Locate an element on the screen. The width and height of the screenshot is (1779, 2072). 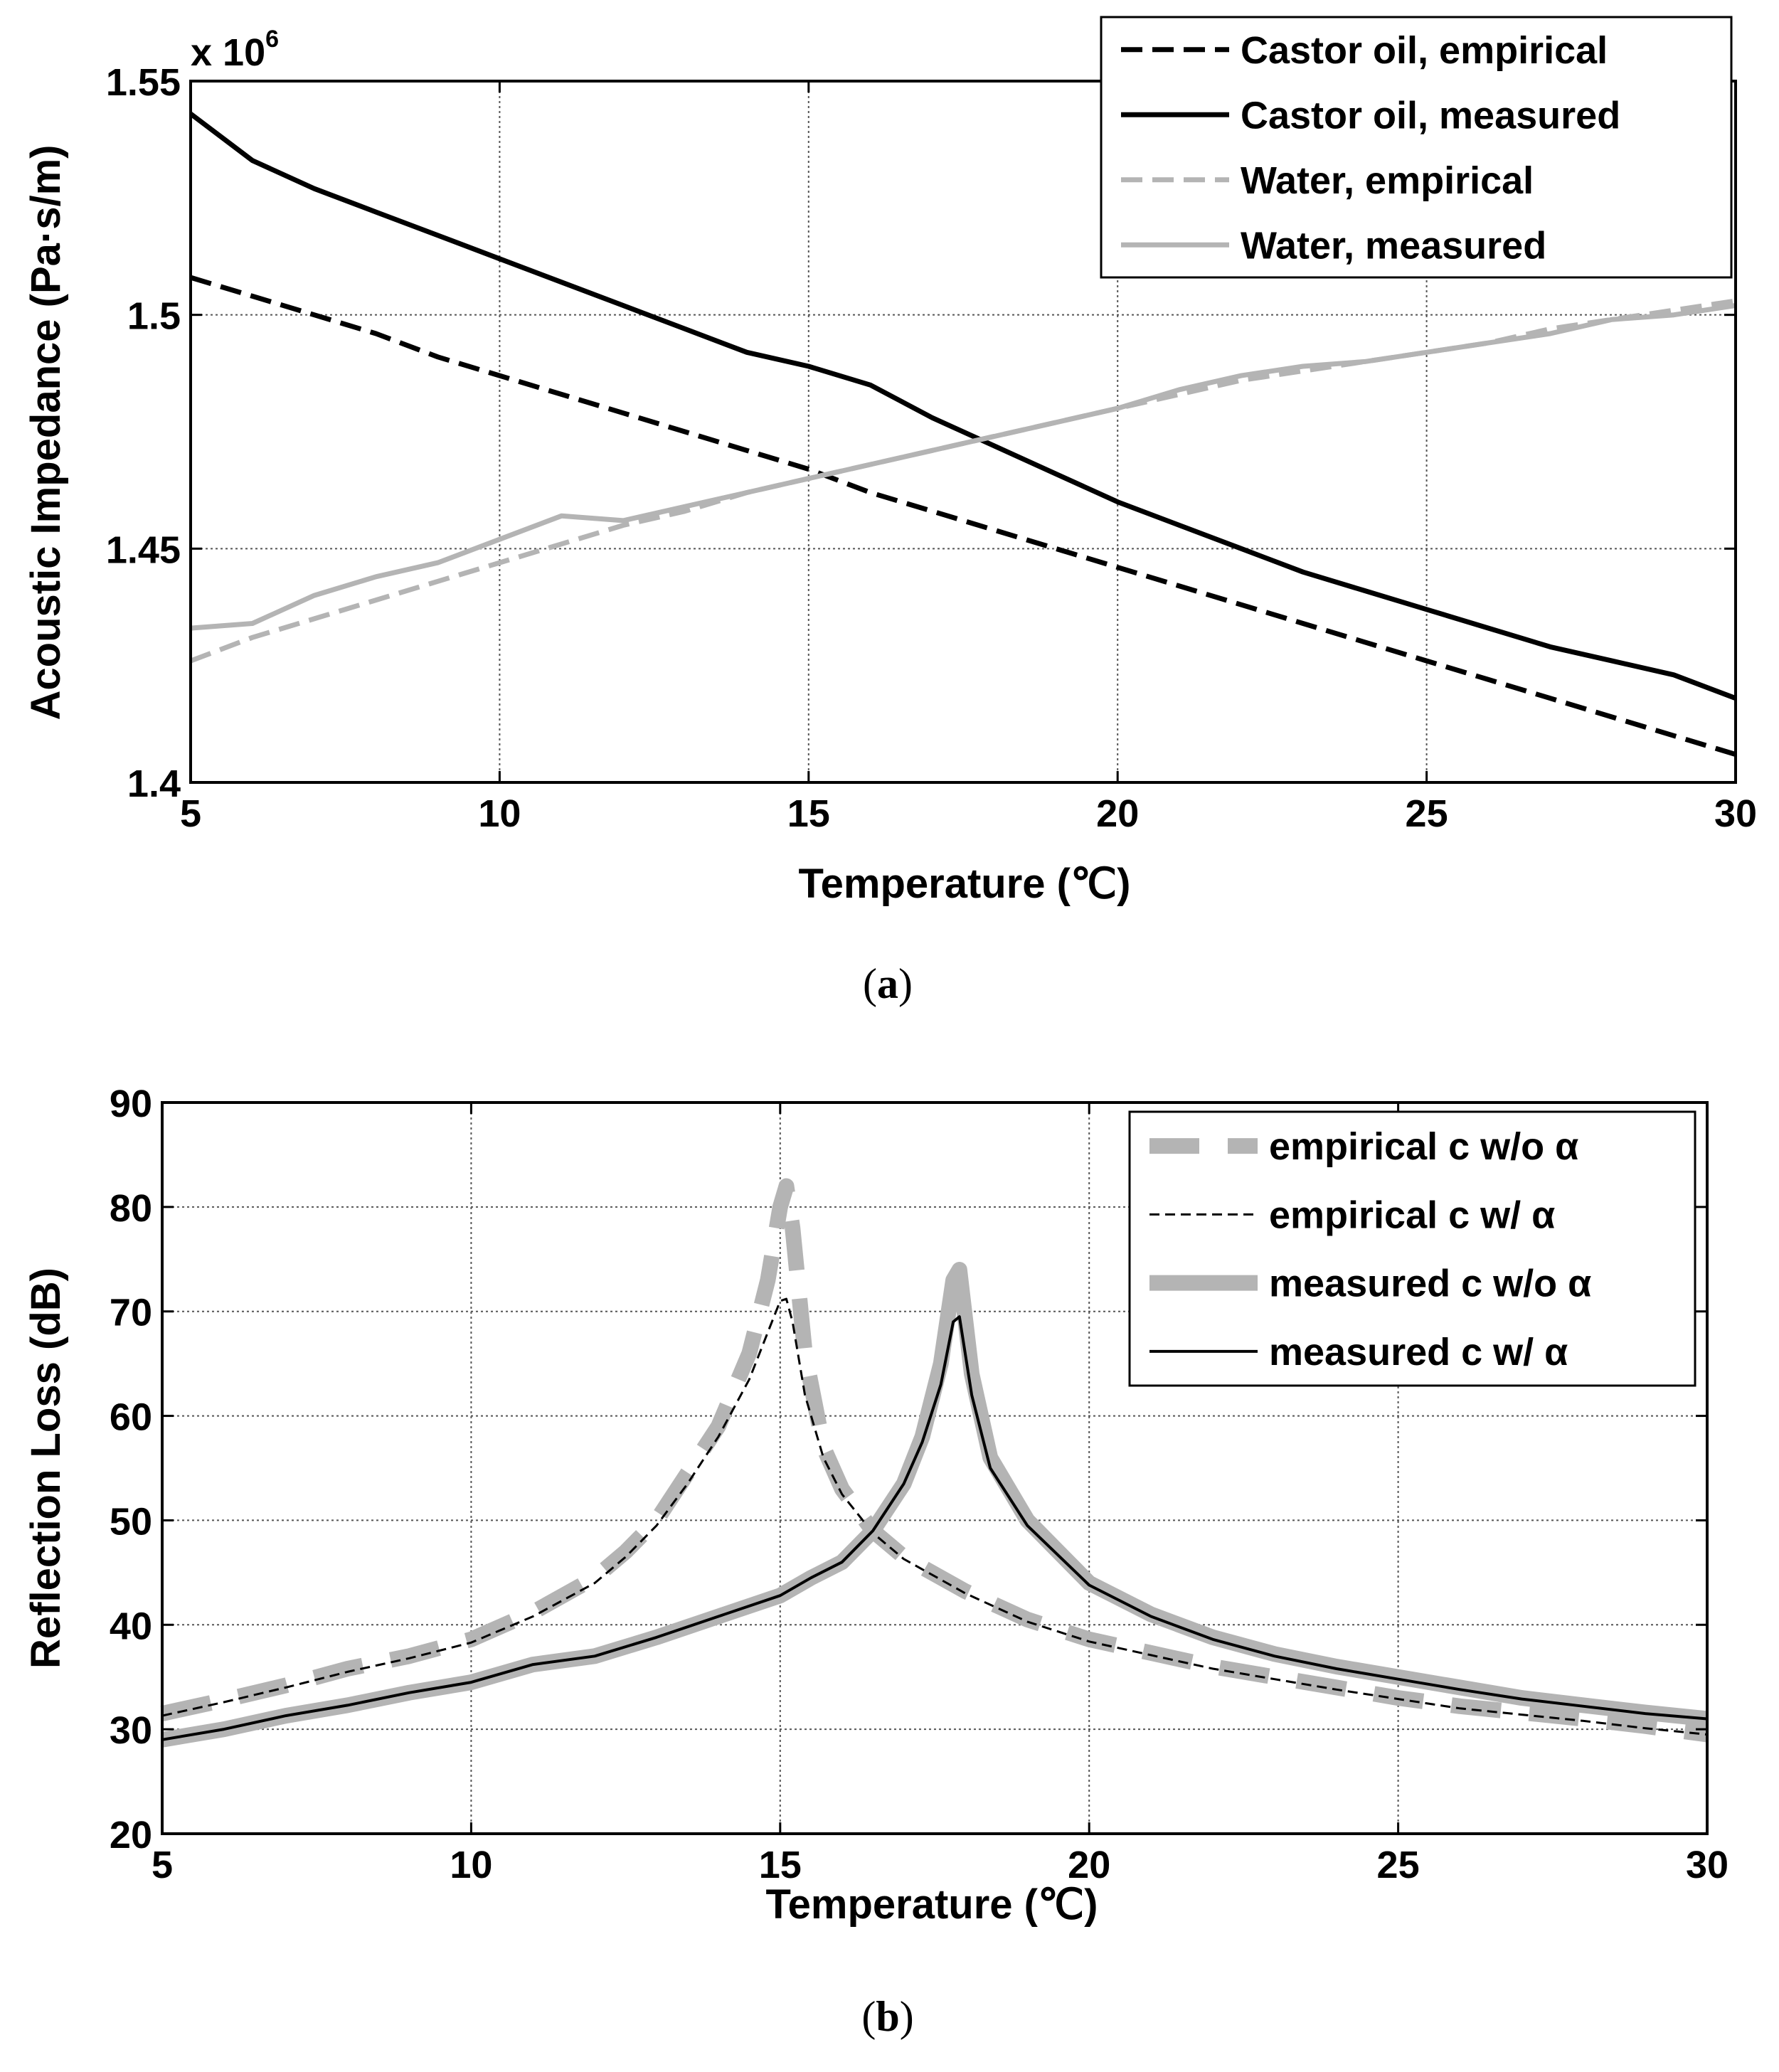
chart-b-x-tick-label: 25 is located at coordinates (1398, 1865).